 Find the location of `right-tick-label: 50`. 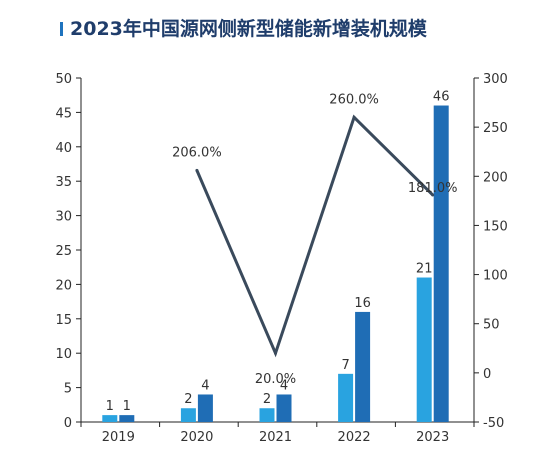

right-tick-label: 50 is located at coordinates (491, 325).